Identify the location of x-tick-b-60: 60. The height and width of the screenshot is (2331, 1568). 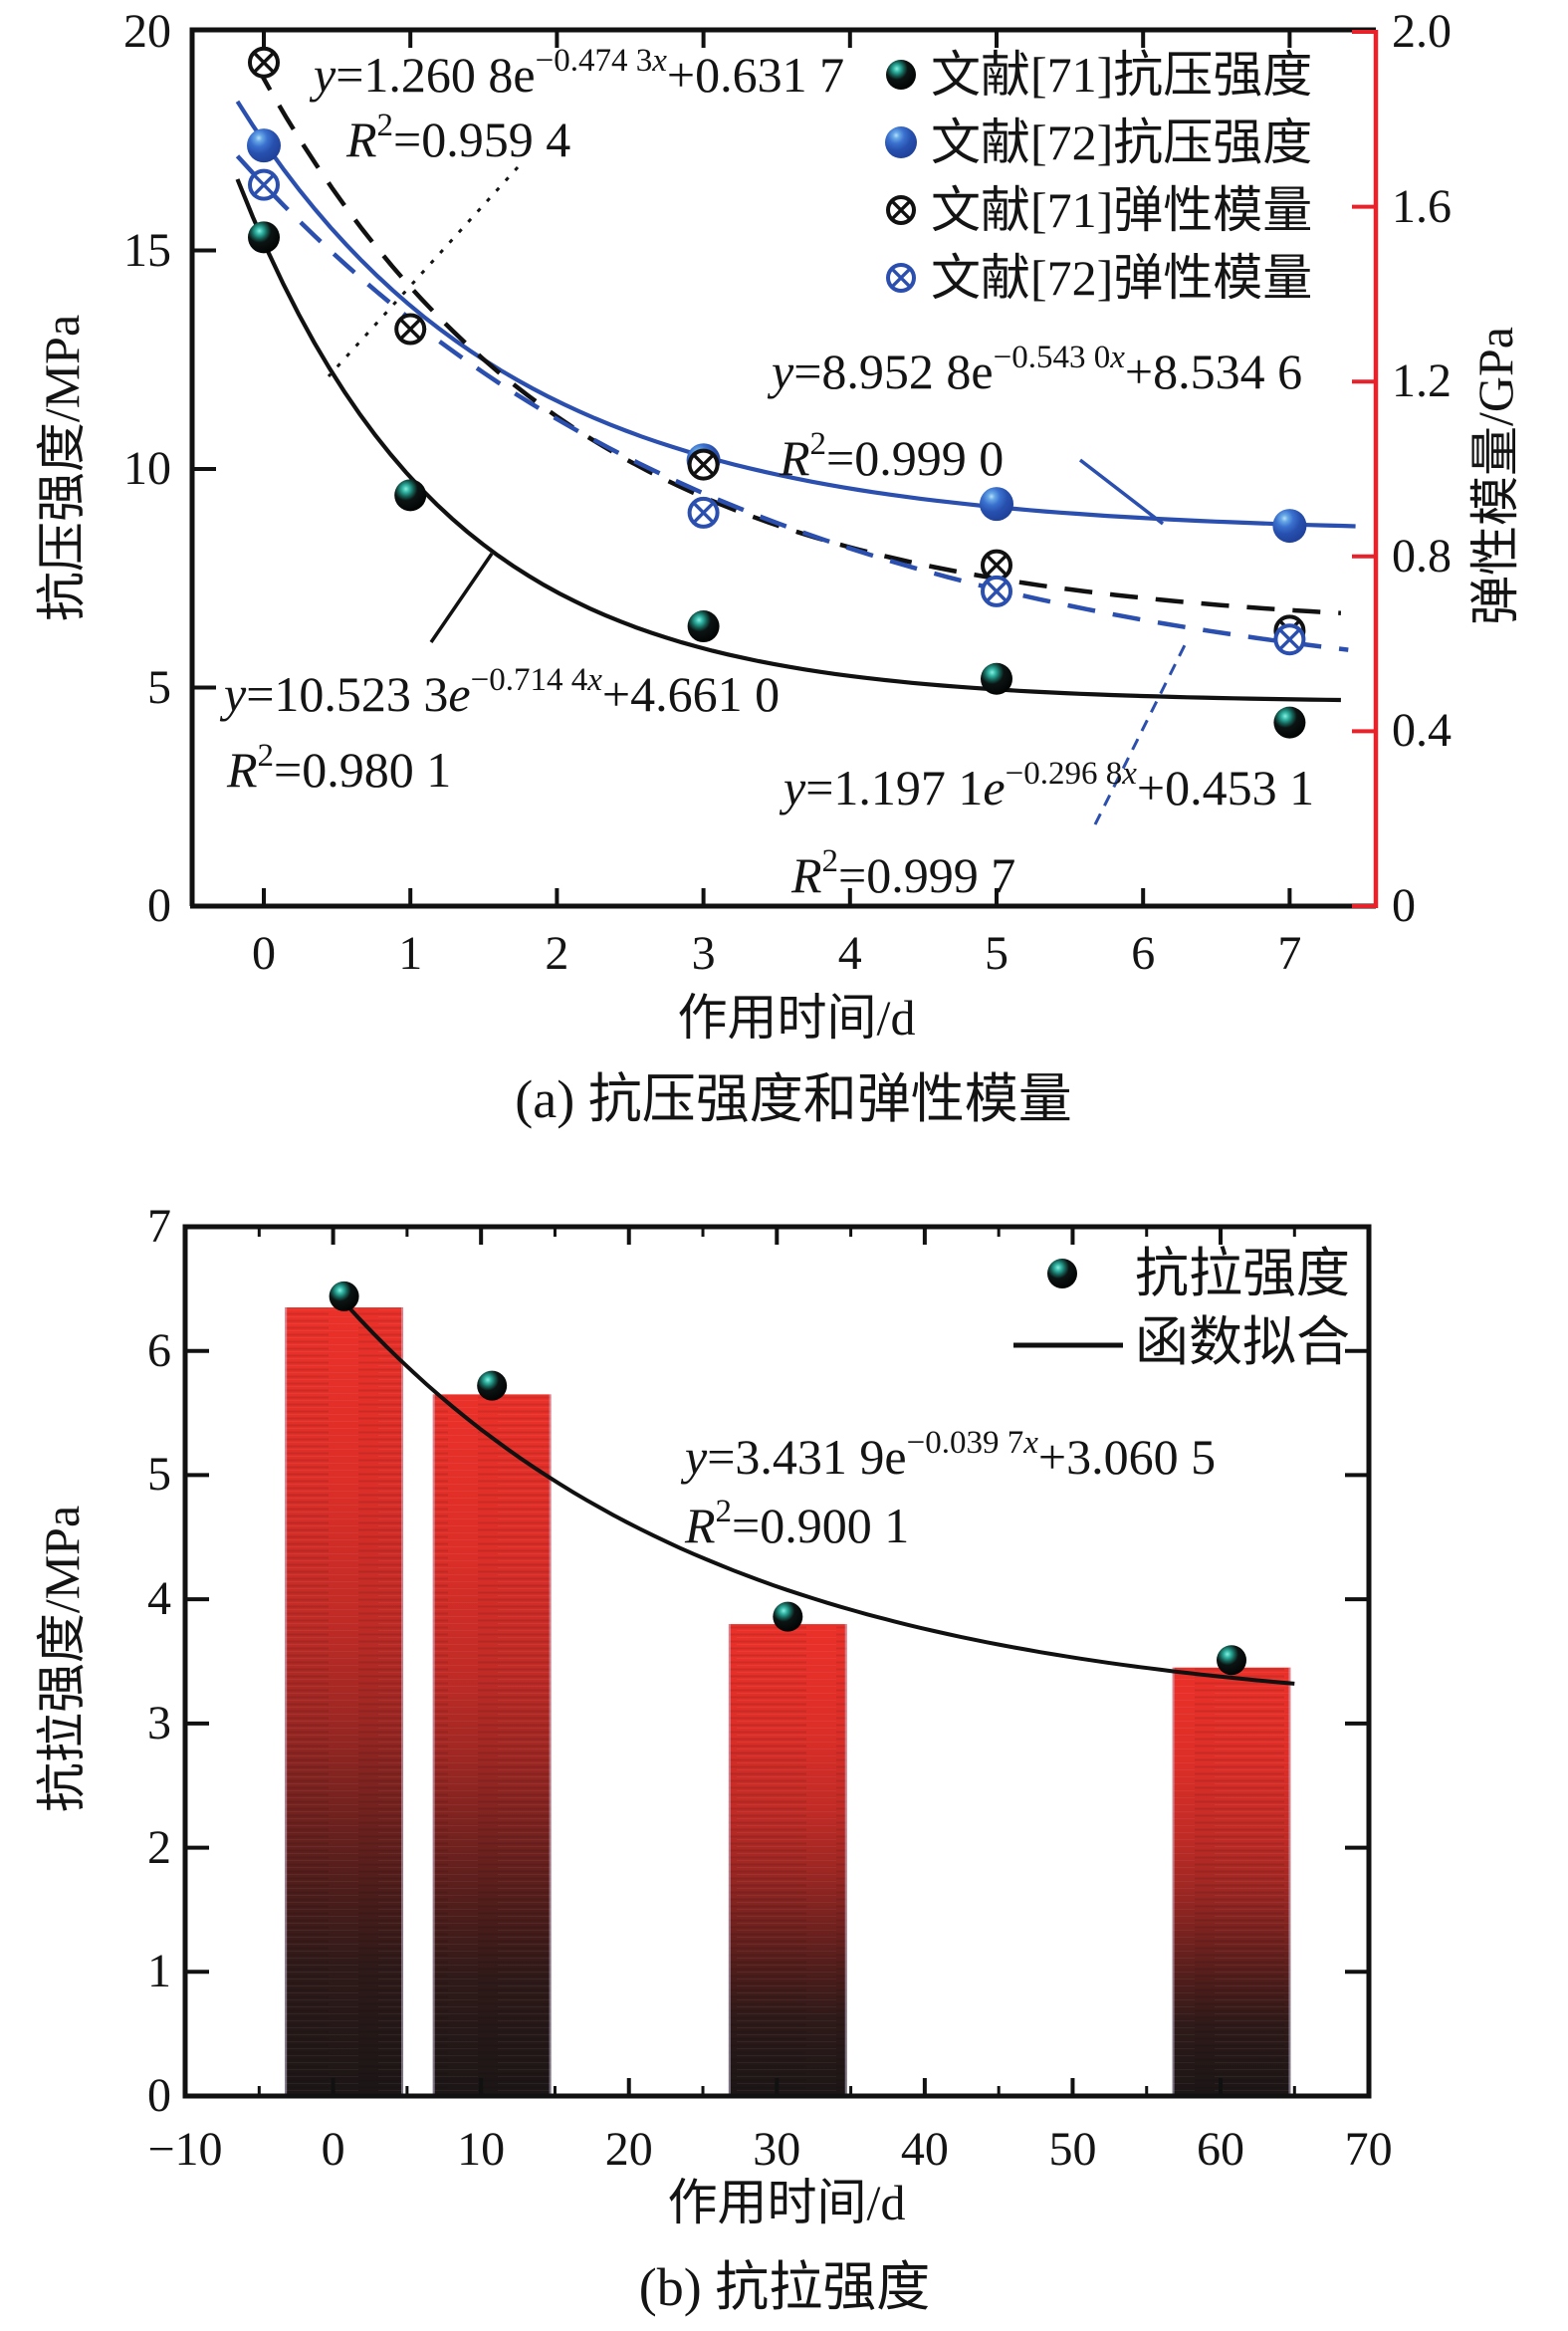
(1221, 2149).